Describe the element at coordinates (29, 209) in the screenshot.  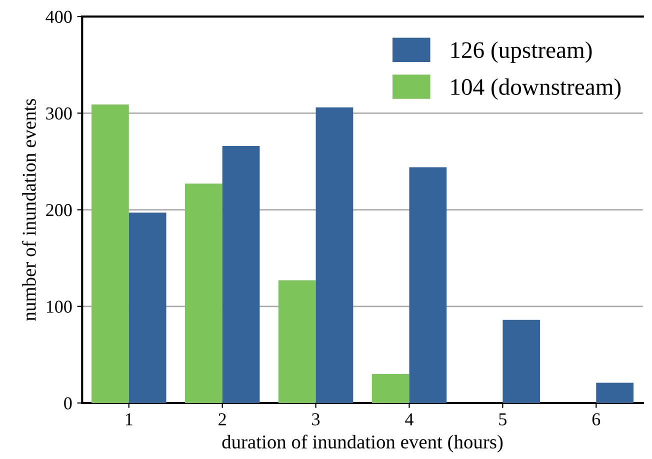
I see `y-axis-title: number of inundation events` at that location.